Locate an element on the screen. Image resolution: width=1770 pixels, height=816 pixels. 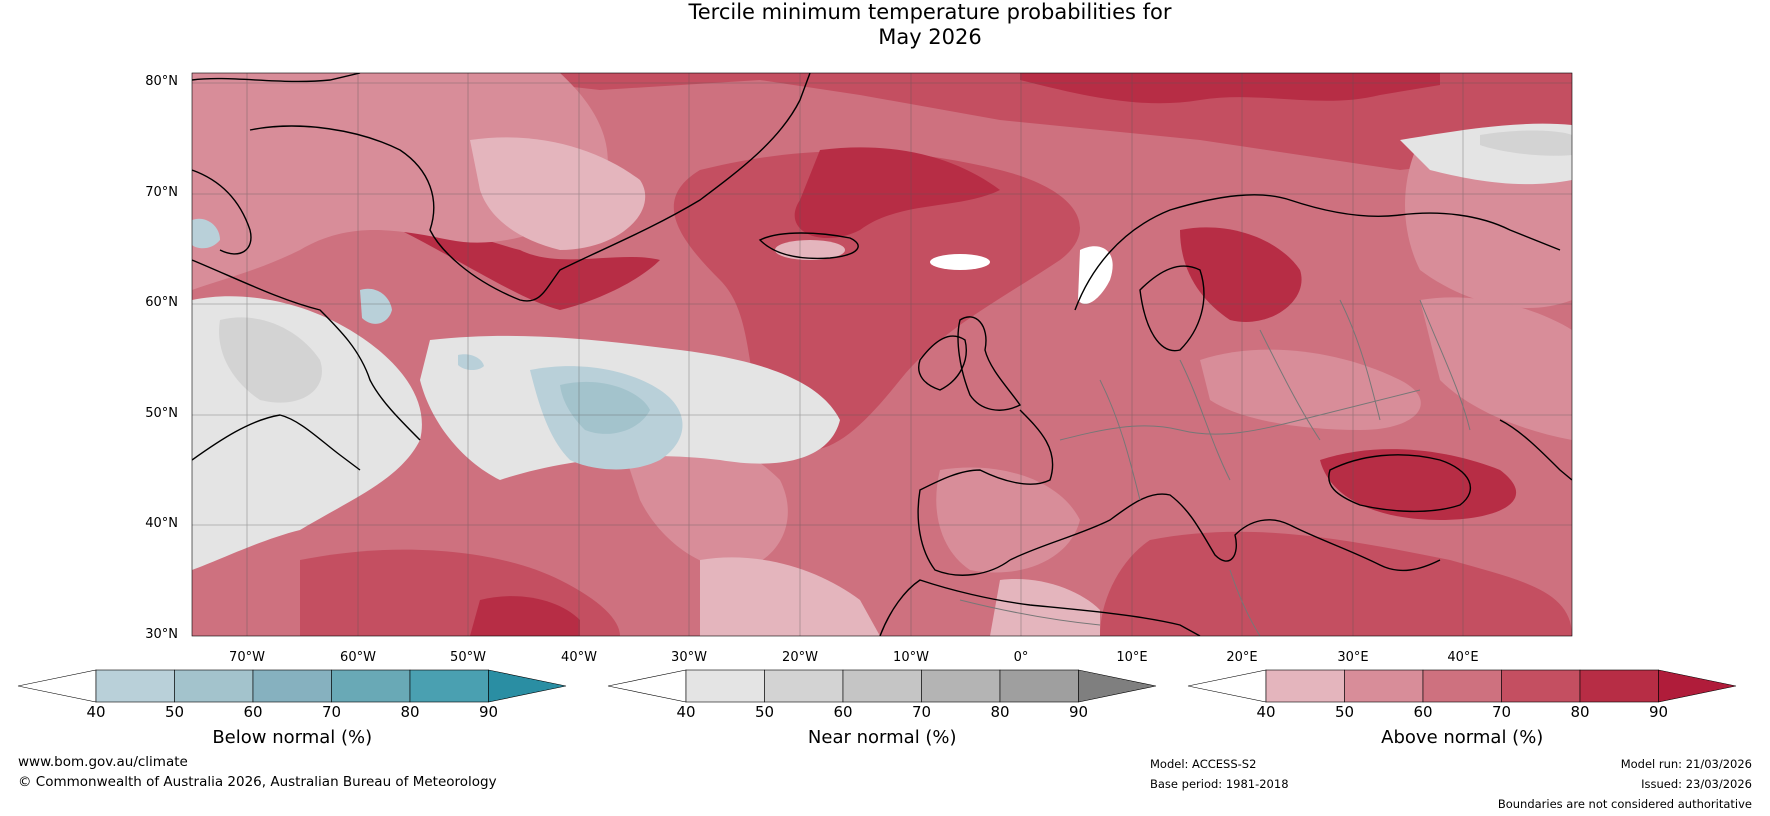
colorbar-above-tick: 80 is located at coordinates (1580, 712).